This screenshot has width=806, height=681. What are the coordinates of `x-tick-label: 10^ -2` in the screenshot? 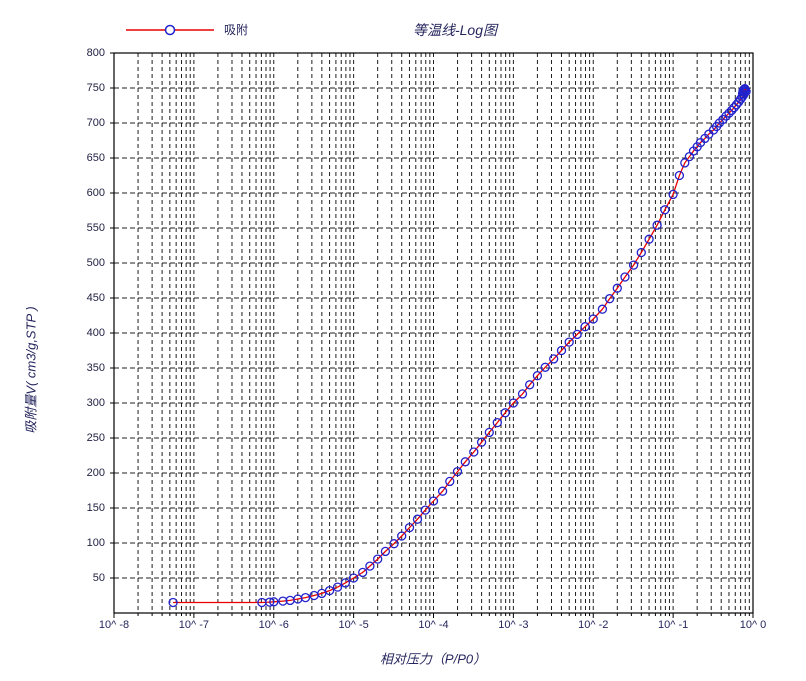 It's located at (593, 625).